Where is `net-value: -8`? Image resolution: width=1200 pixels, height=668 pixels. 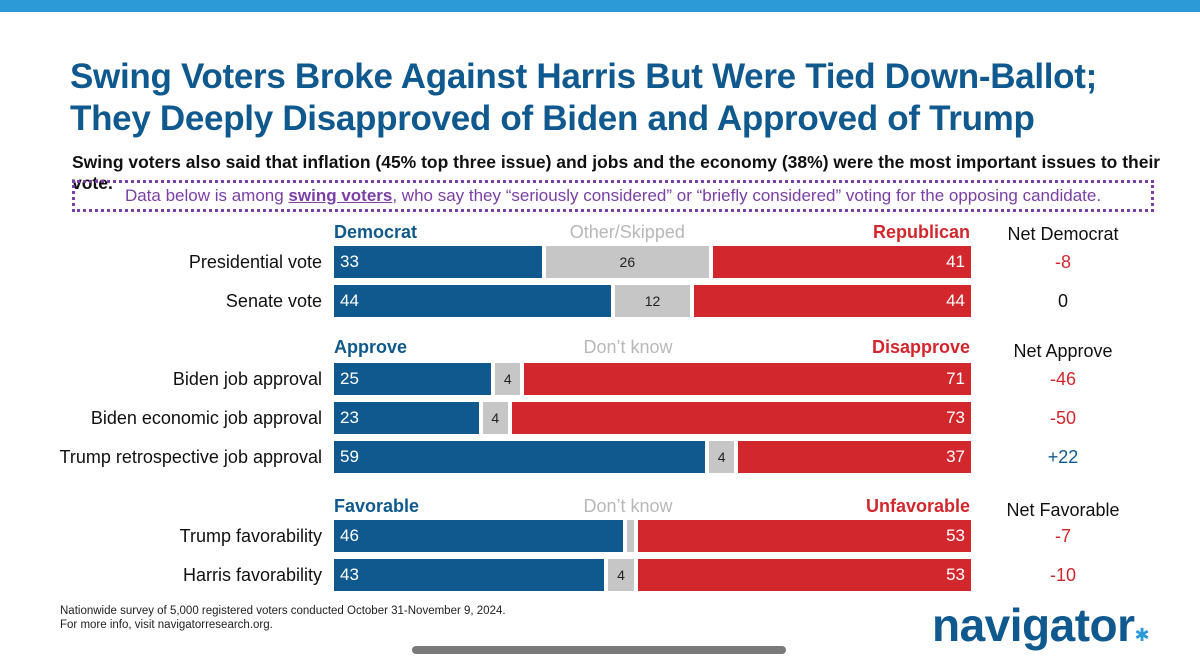 net-value: -8 is located at coordinates (1062, 262).